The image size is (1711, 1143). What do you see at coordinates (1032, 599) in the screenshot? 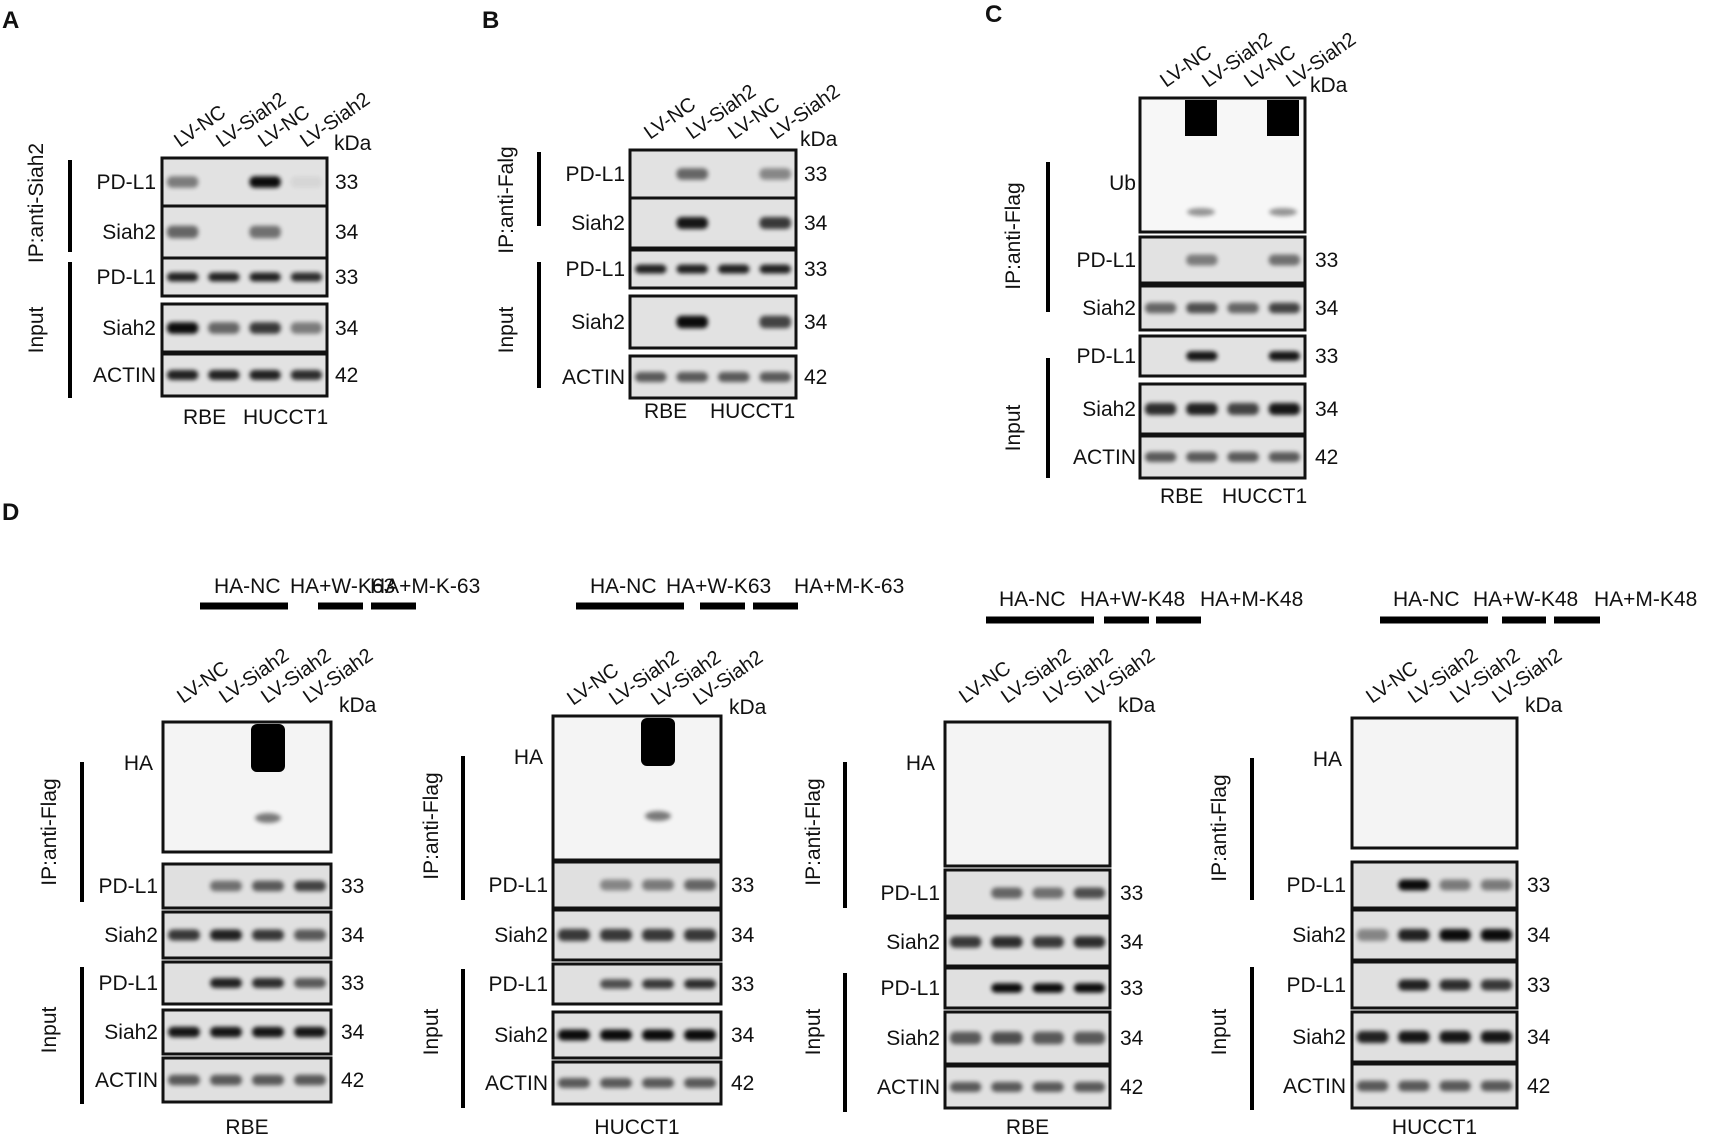
I see `treatment-group-label: HA-NC` at bounding box center [1032, 599].